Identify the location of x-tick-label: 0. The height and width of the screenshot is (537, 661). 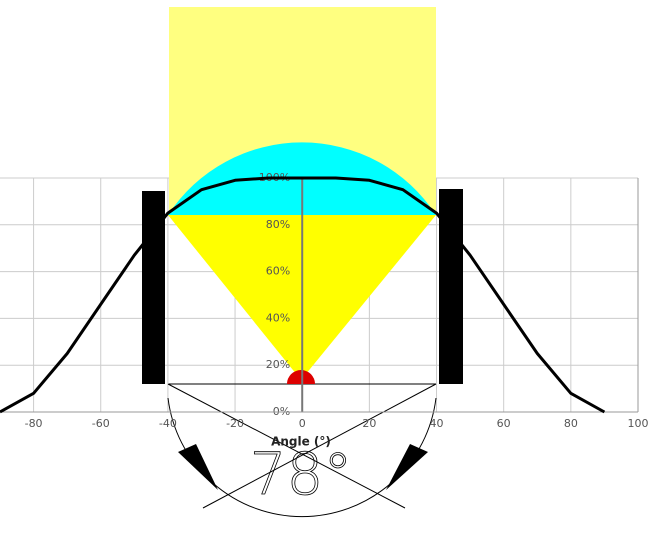
(302, 423).